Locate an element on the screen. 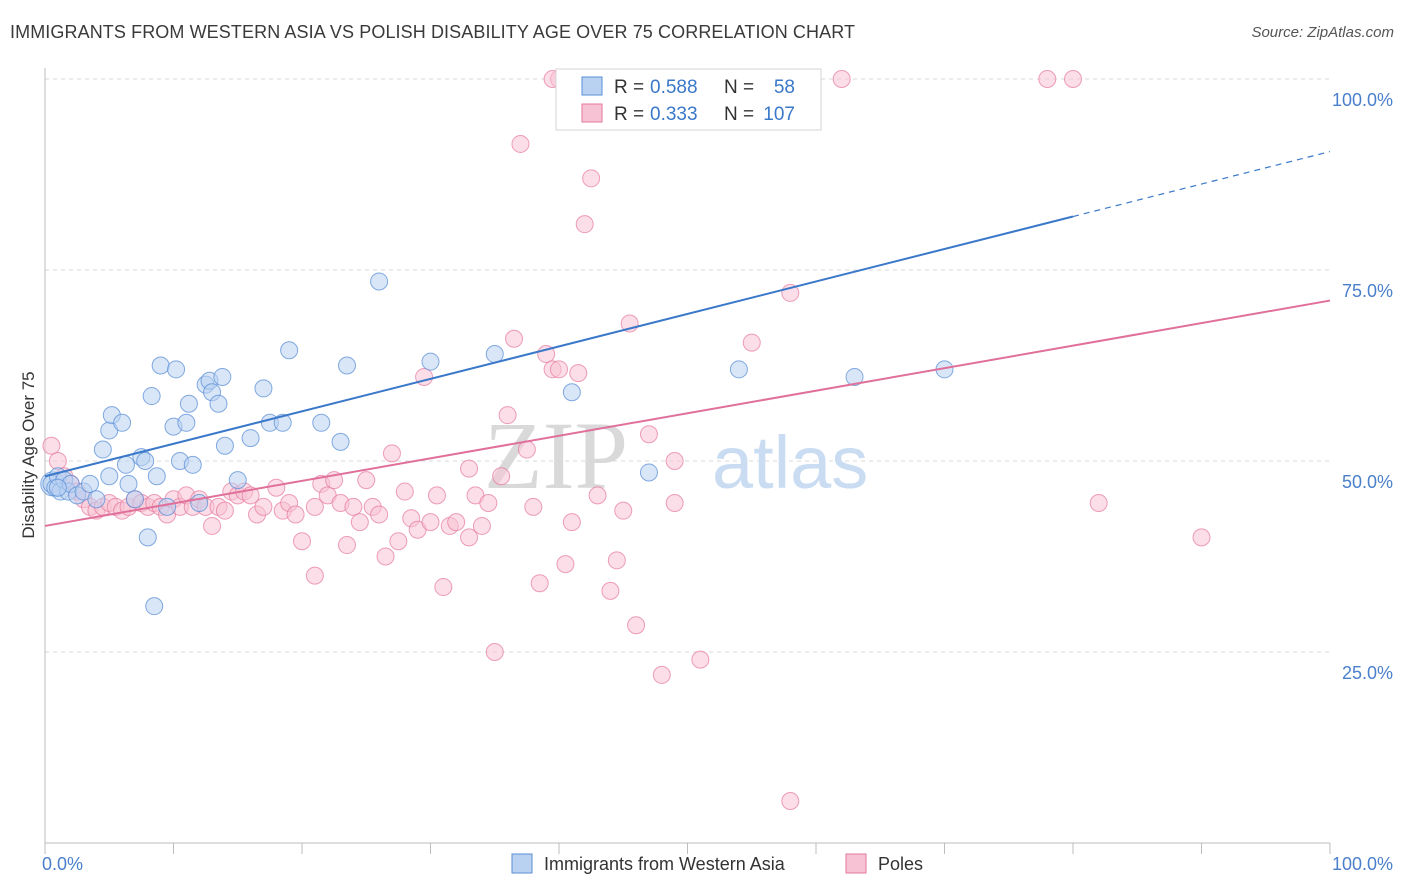  top-legend: R = 0.588 N = 58 R = 0.333 N = 107 is located at coordinates (688, 99).